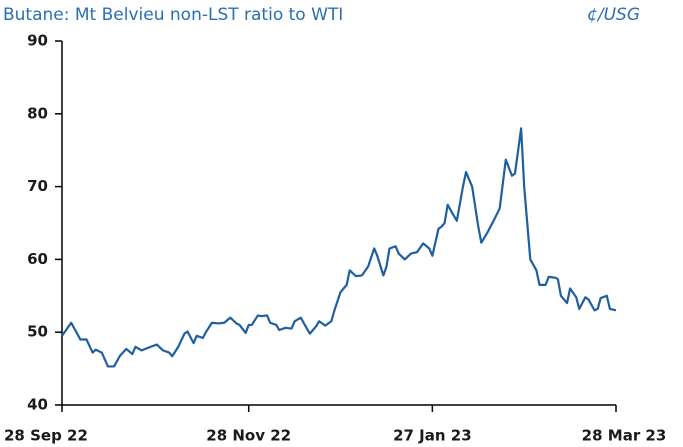  Describe the element at coordinates (37, 113) in the screenshot. I see `y-tick-label: 80` at that location.